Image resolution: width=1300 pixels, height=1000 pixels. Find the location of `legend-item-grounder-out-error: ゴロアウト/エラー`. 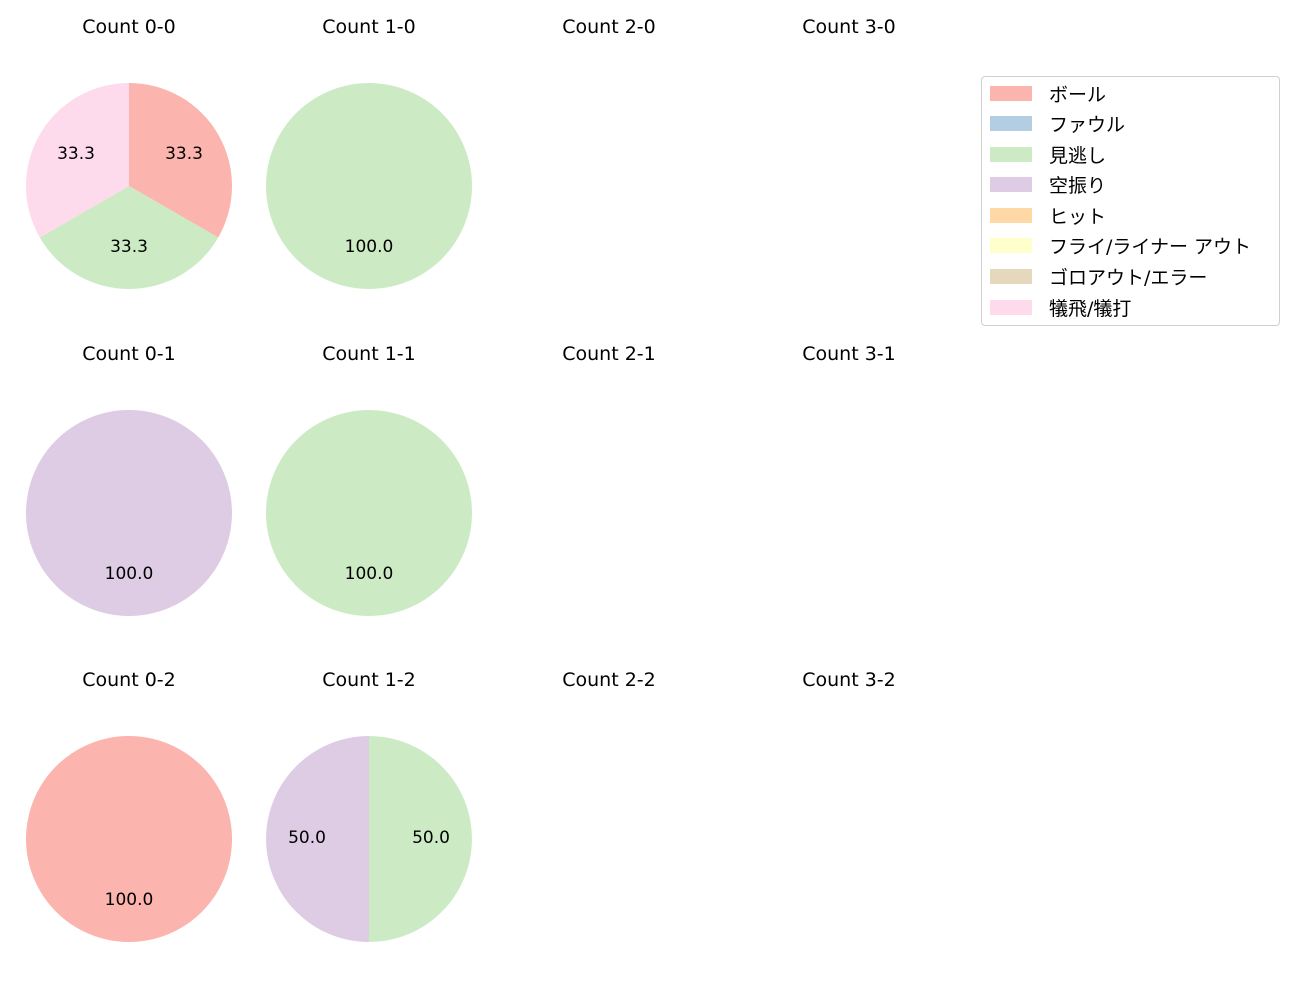

legend-item-grounder-out-error: ゴロアウト/エラー is located at coordinates (1099, 276).